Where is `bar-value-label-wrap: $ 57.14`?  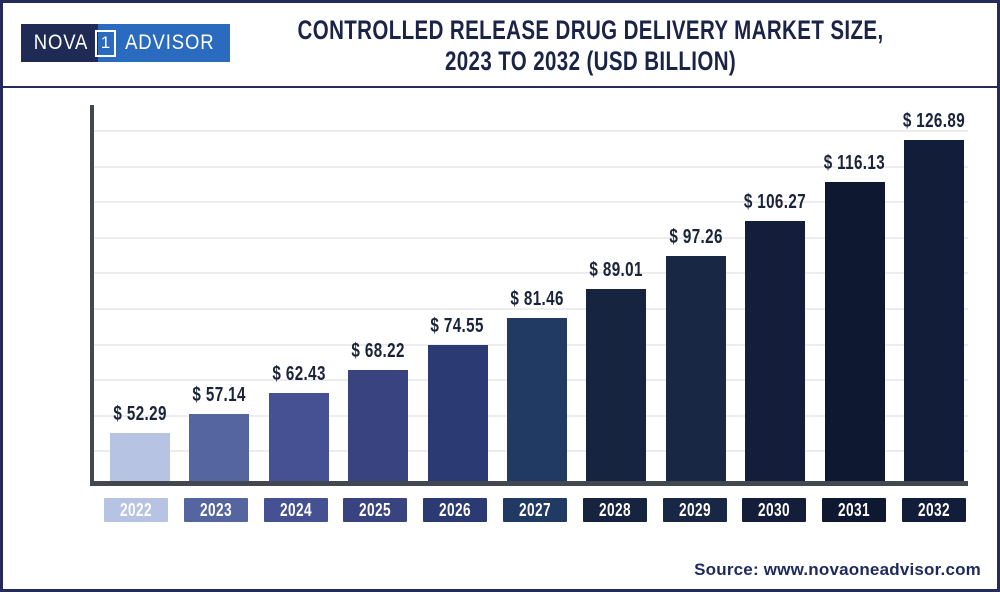 bar-value-label-wrap: $ 57.14 is located at coordinates (219, 395).